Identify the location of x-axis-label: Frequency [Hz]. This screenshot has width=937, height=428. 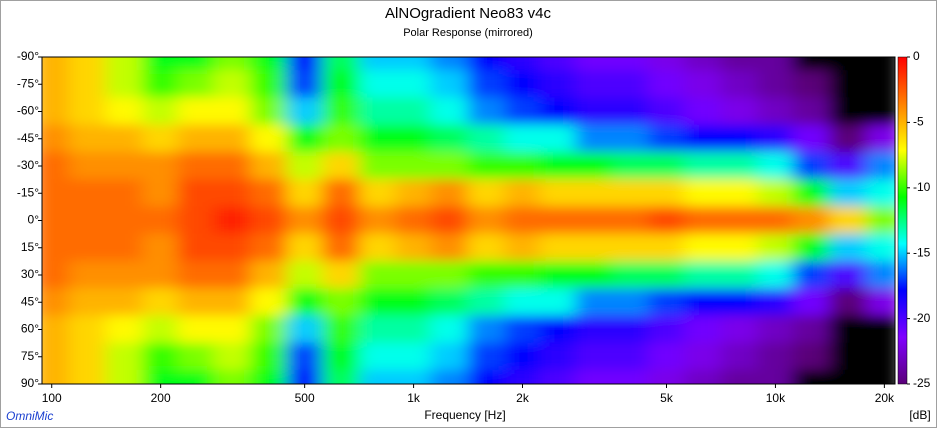
(464, 415).